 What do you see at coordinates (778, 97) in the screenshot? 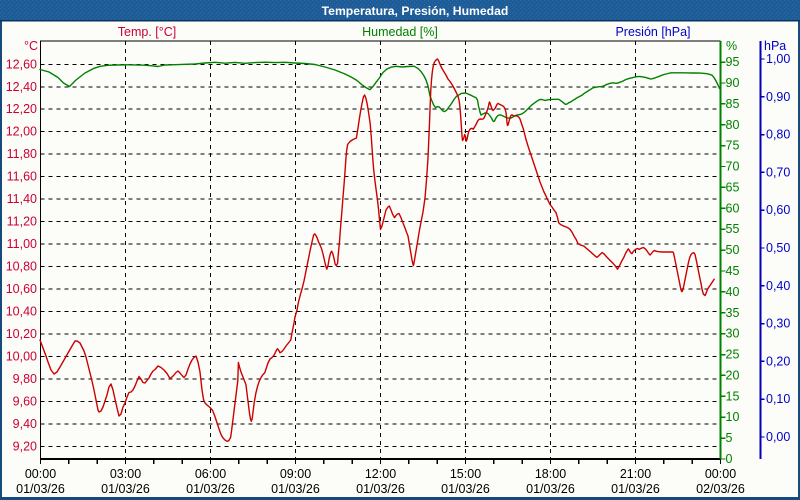
I see `svg-text: 0,90` at bounding box center [778, 97].